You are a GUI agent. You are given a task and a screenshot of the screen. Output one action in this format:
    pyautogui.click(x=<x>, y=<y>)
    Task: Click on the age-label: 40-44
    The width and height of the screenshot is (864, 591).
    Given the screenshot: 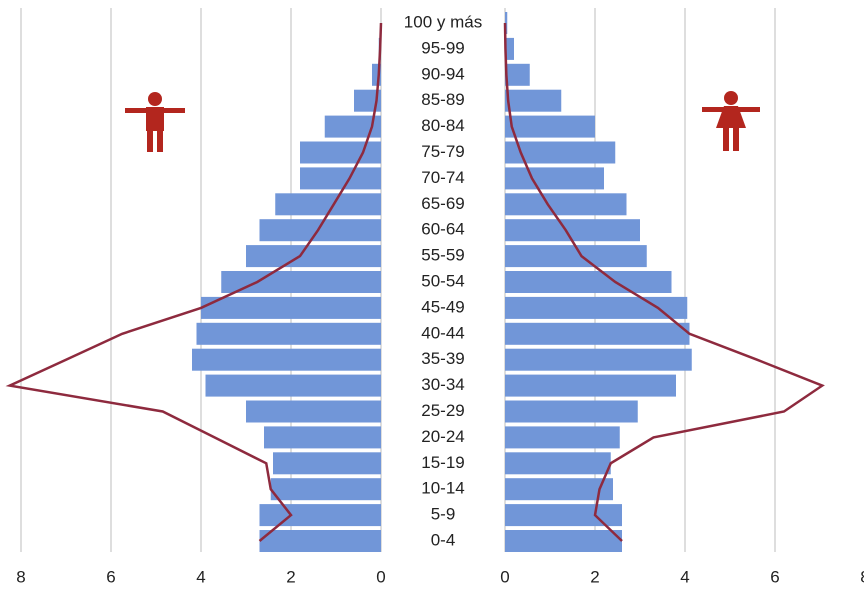 What is the action you would take?
    pyautogui.click(x=442, y=332)
    